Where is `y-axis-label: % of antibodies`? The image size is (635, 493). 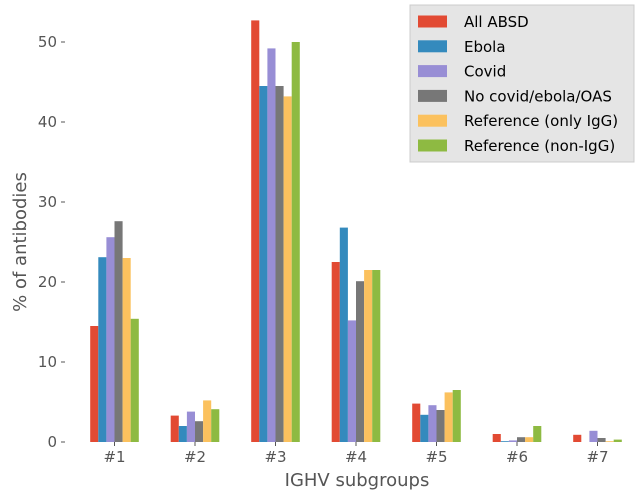 y-axis-label: % of antibodies is located at coordinates (20, 242).